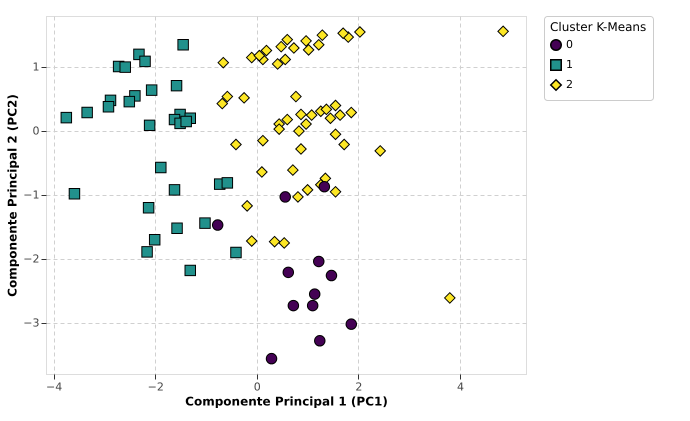 The image size is (690, 421). I want to click on y-axis-title: Componente Principal 2 (PC2), so click(12, 195).